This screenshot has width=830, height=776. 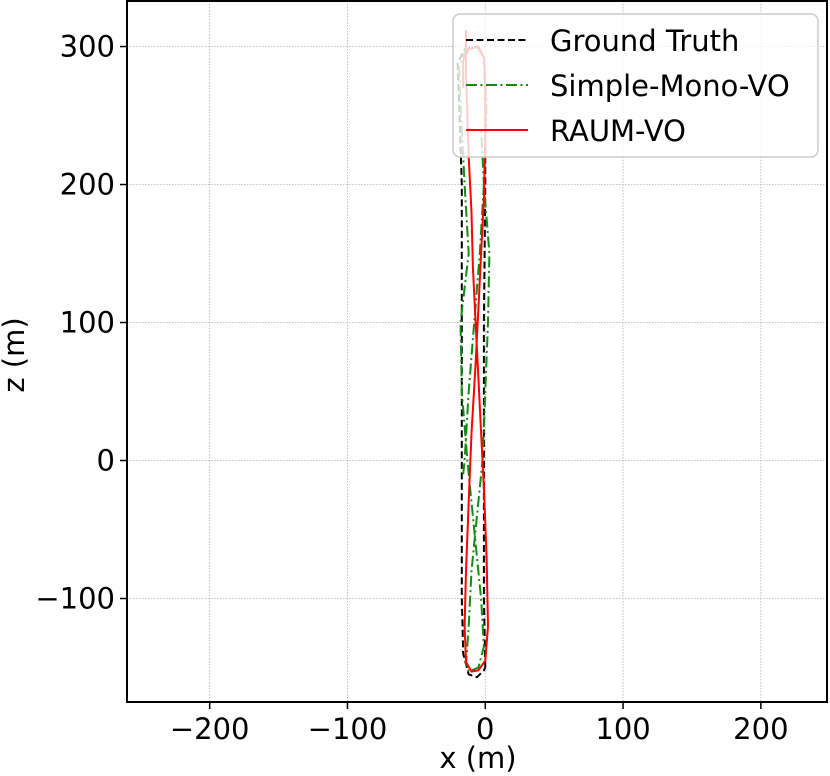 I want to click on series-line-ground-truth, so click(x=471, y=362).